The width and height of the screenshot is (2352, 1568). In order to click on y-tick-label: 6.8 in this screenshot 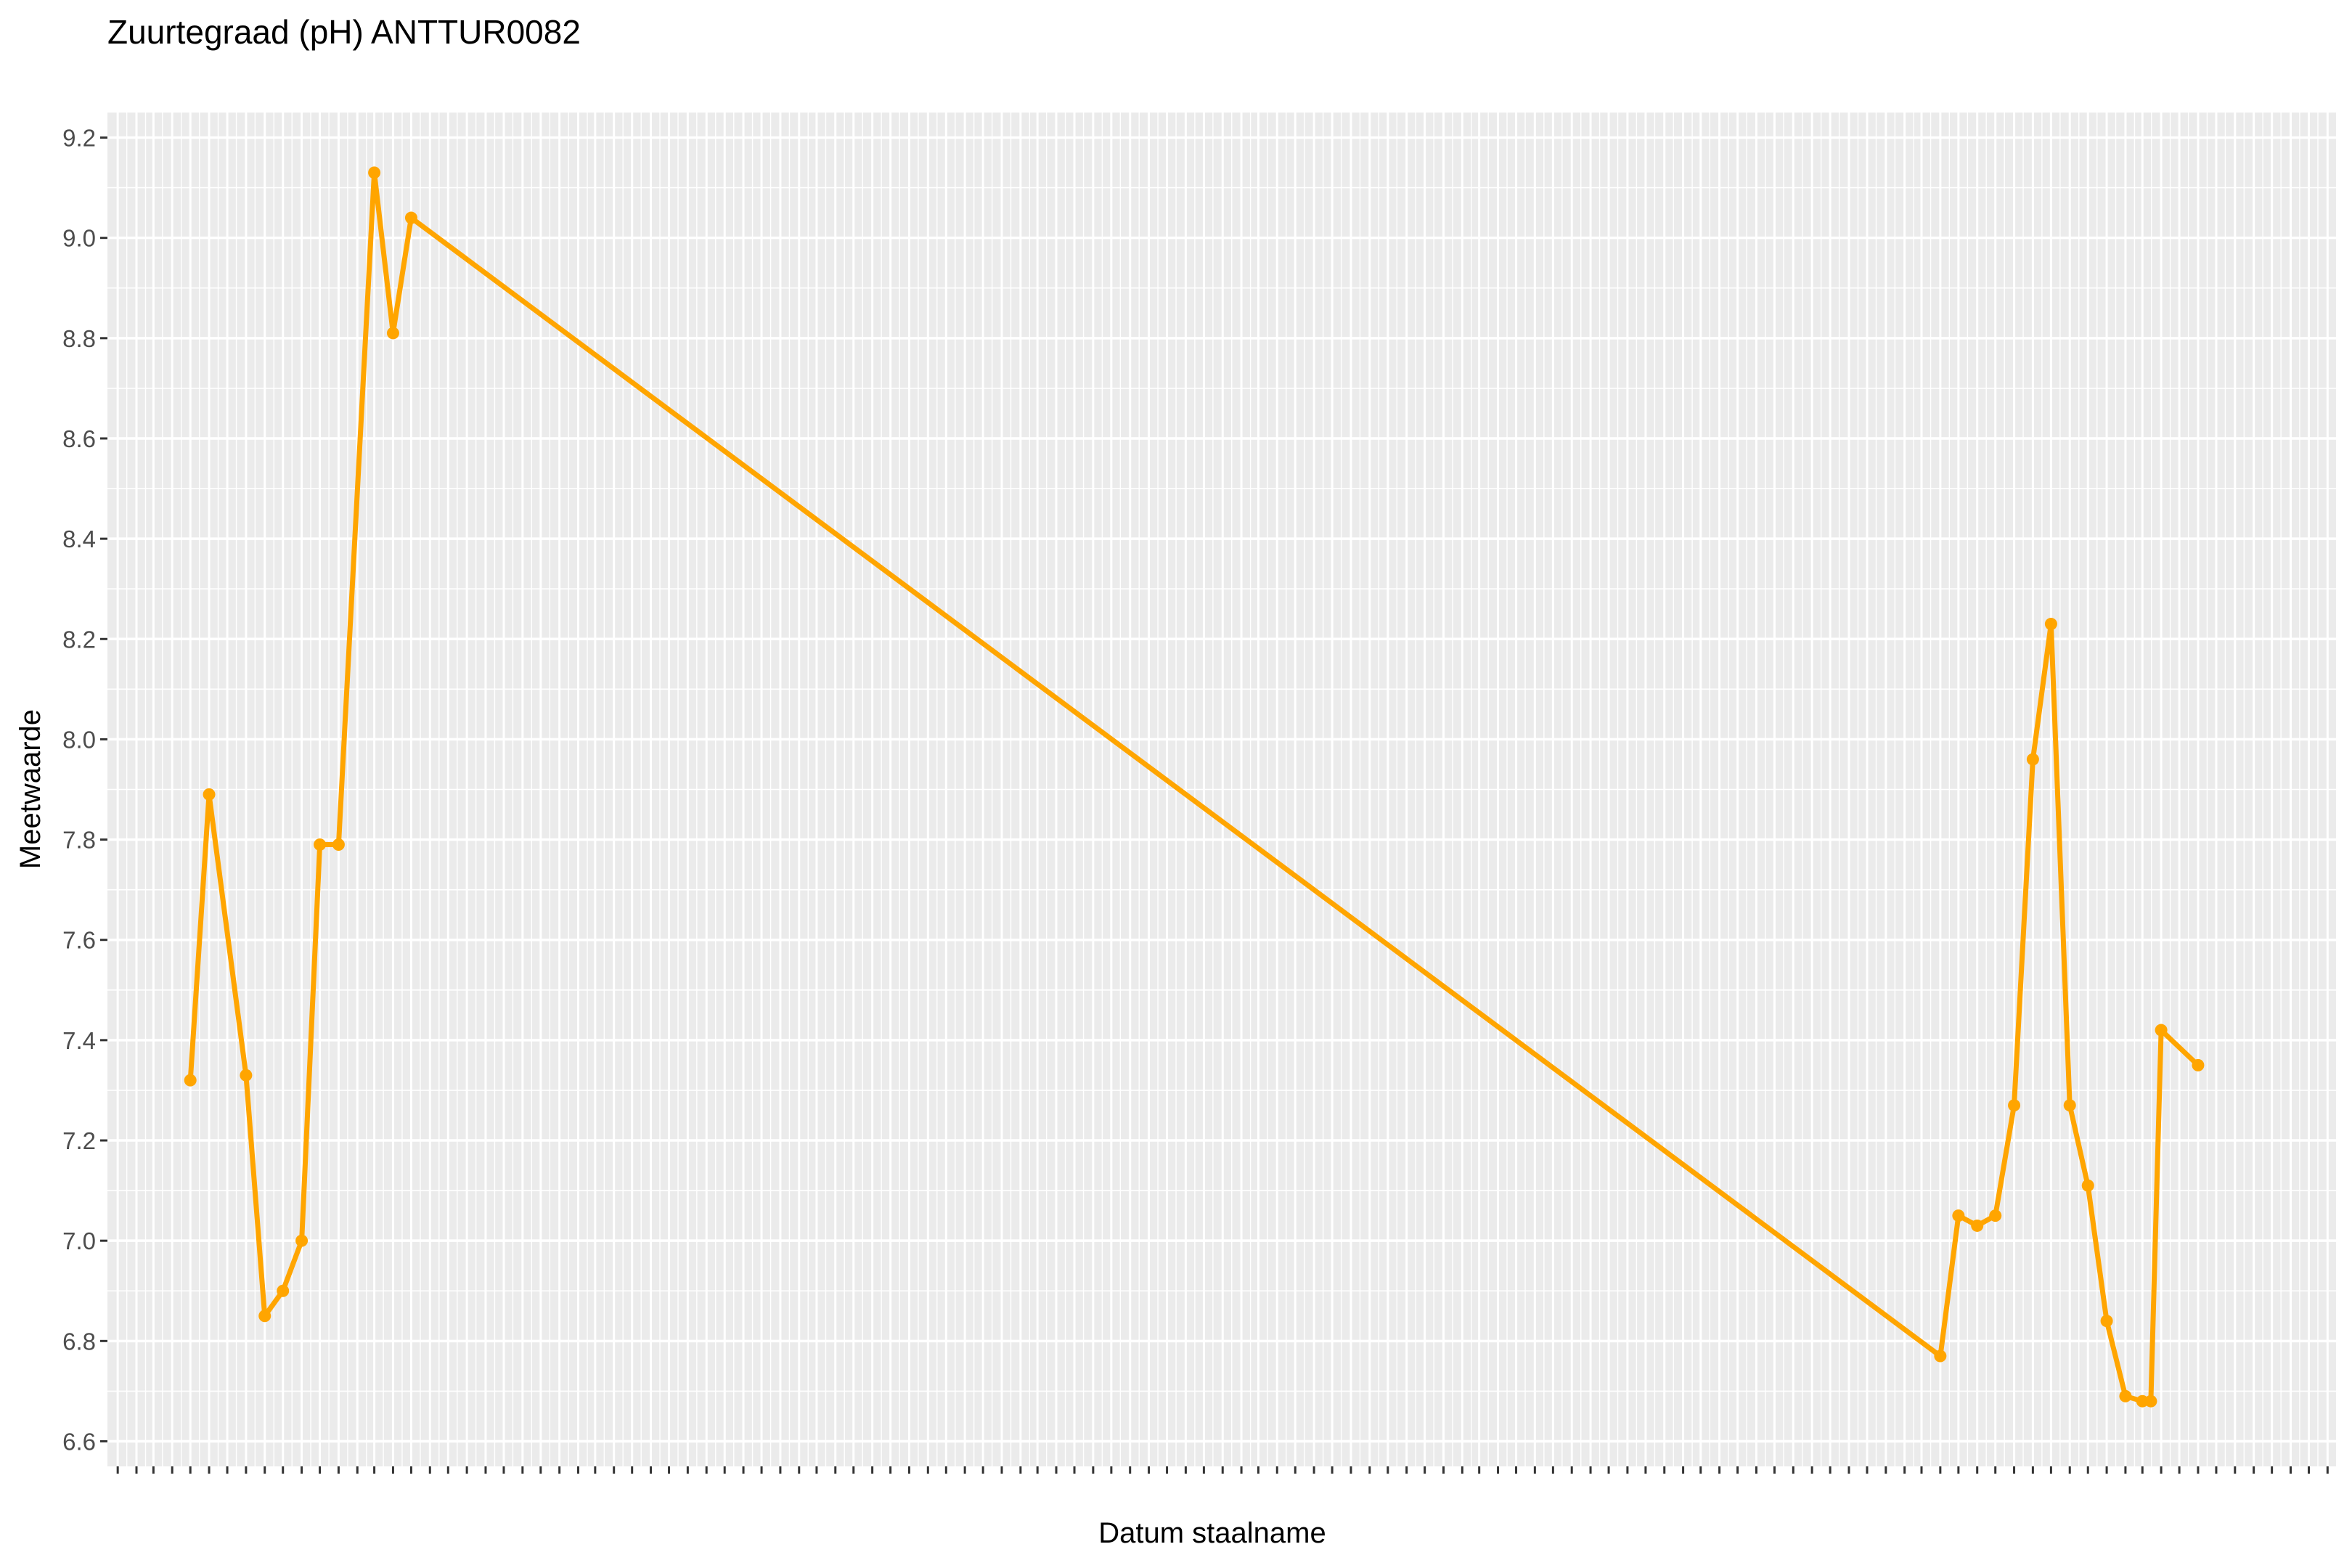, I will do `click(79, 1342)`.